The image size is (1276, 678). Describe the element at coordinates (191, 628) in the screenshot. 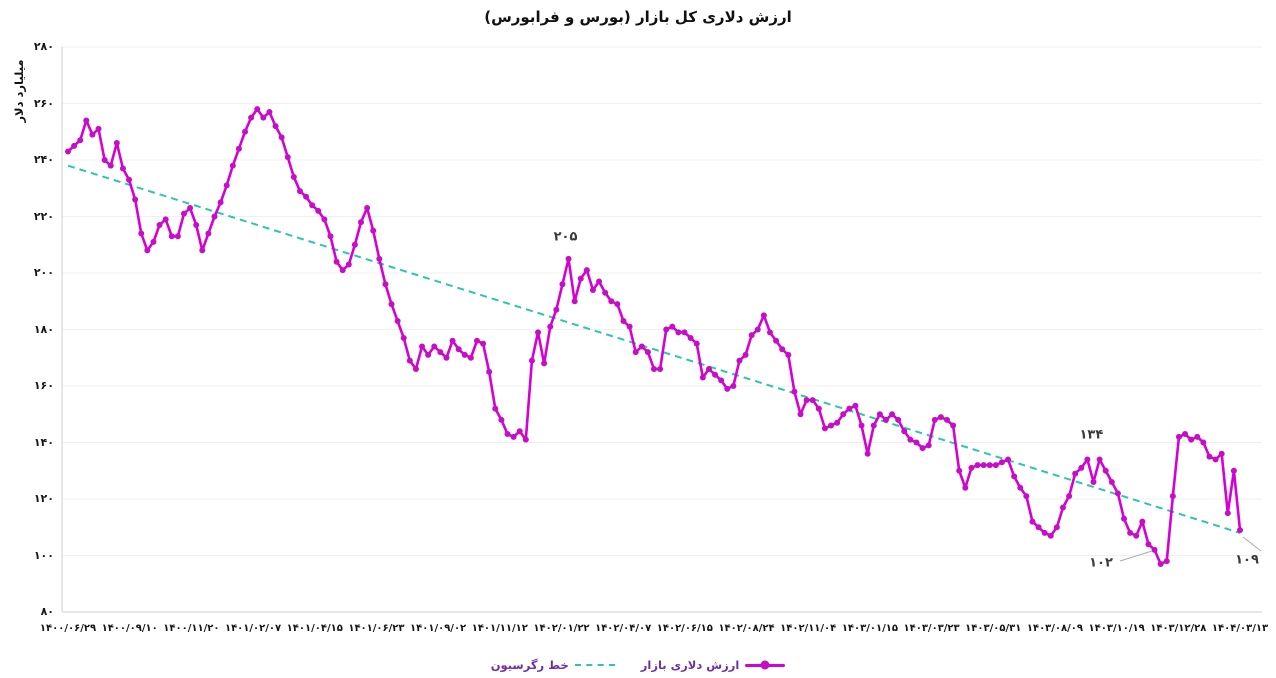

I see `x-tick-label: ۱۴۰۰/۱۱/۲۰` at that location.